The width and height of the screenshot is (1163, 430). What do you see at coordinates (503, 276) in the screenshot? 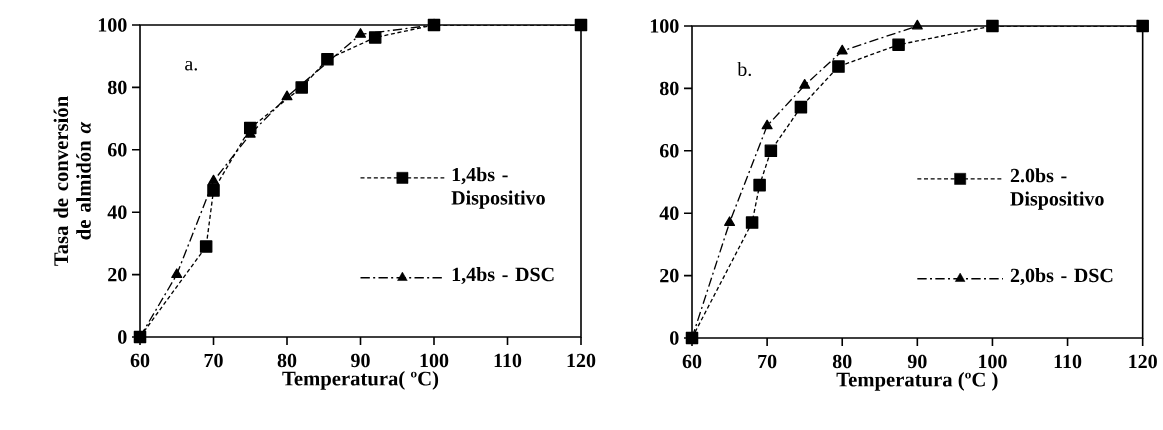
I see `legend-label: 1,4bs - DSC` at bounding box center [503, 276].